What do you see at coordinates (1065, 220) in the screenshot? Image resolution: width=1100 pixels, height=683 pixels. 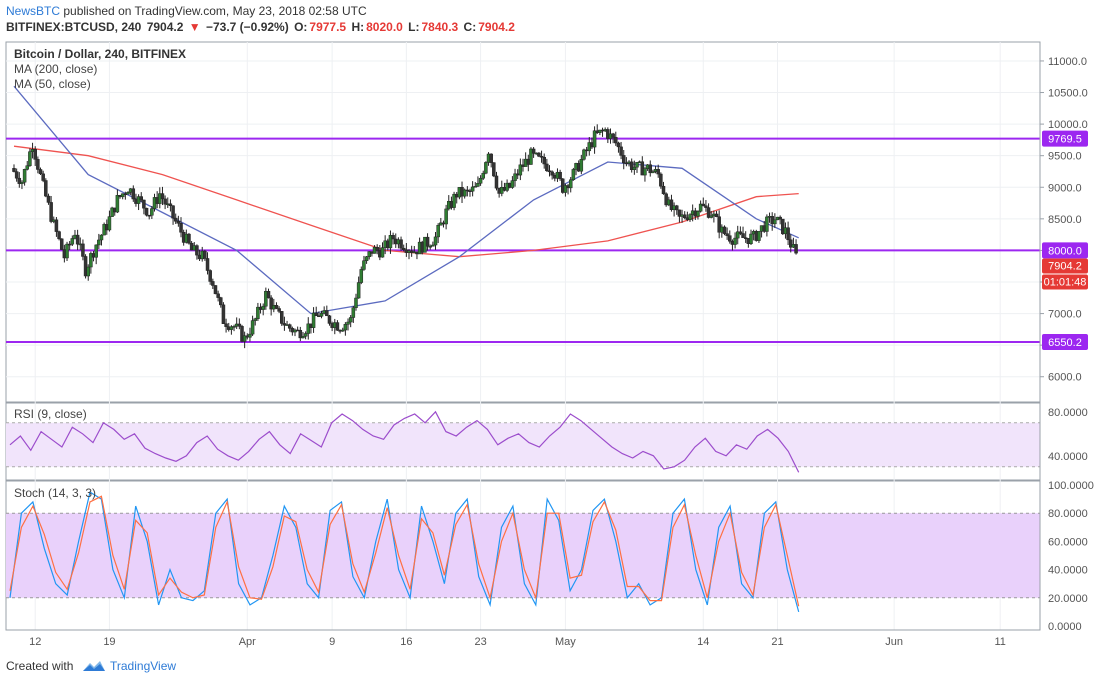 I see `y-tick-label: 8500.0` at bounding box center [1065, 220].